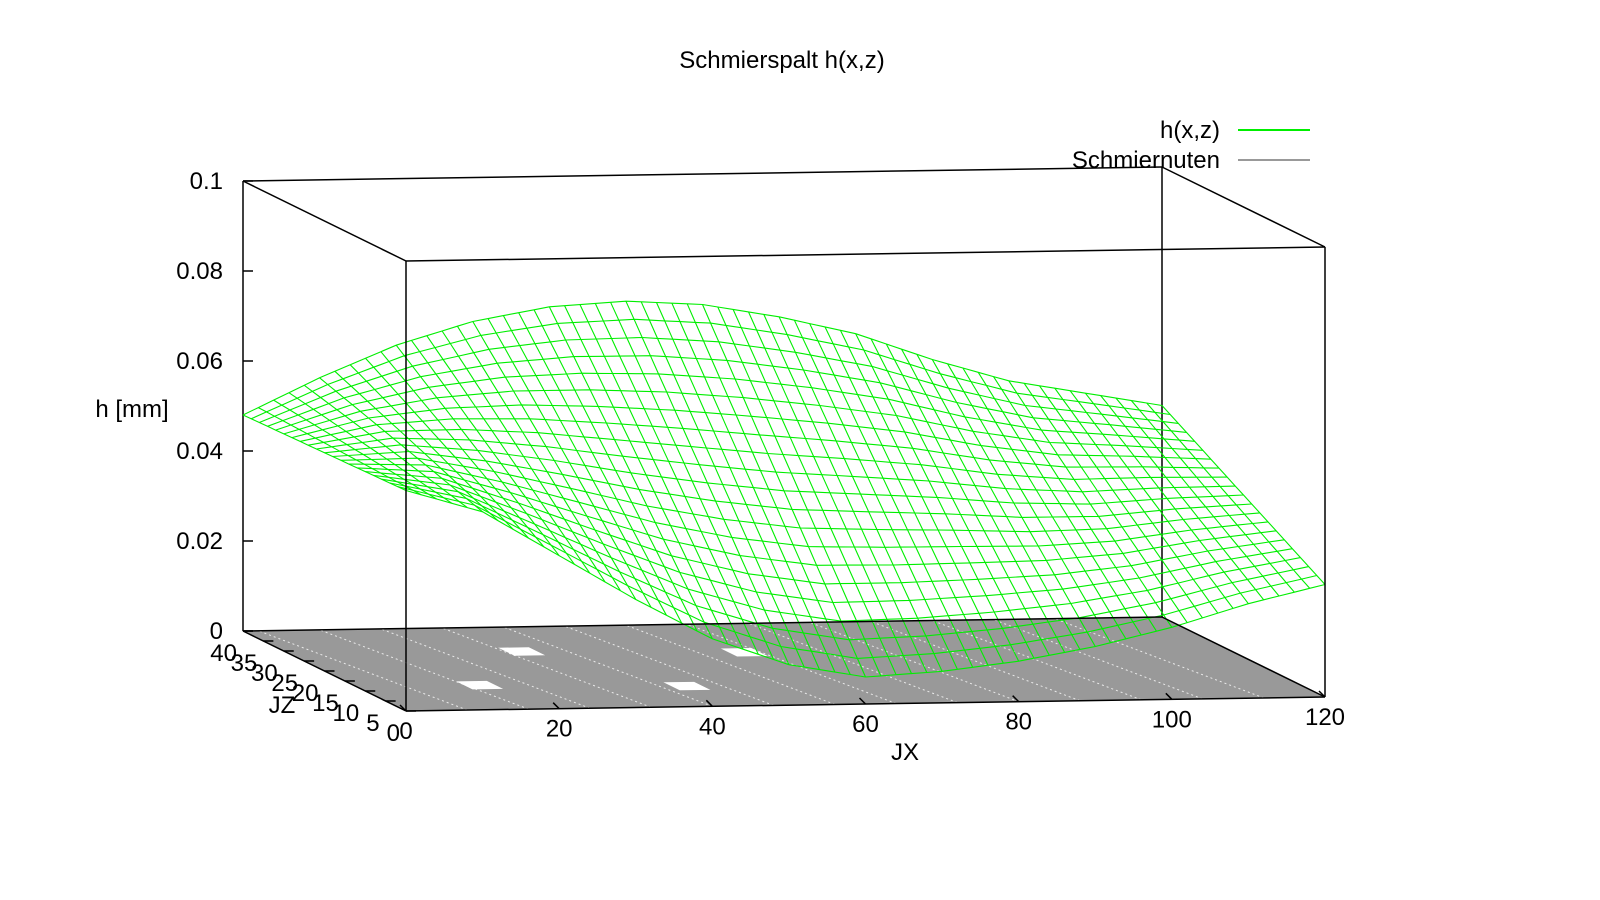  I want to click on x-tick-label: 0, so click(405, 731).